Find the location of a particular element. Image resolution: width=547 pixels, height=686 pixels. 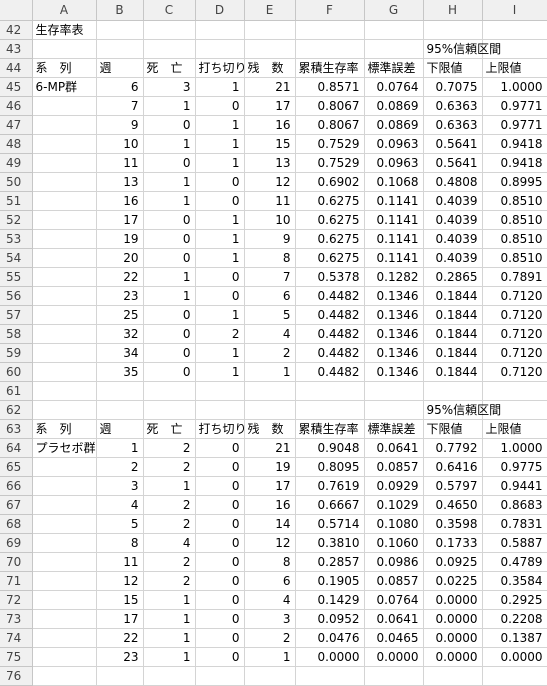

row-header: 54 is located at coordinates (16, 258).